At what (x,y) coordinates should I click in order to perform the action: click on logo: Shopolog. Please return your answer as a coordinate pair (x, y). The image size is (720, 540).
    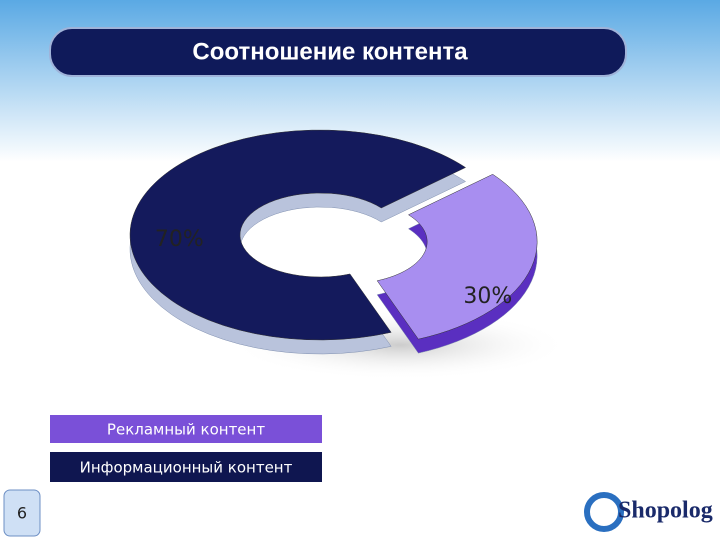
    Looking at the image, I should click on (665, 511).